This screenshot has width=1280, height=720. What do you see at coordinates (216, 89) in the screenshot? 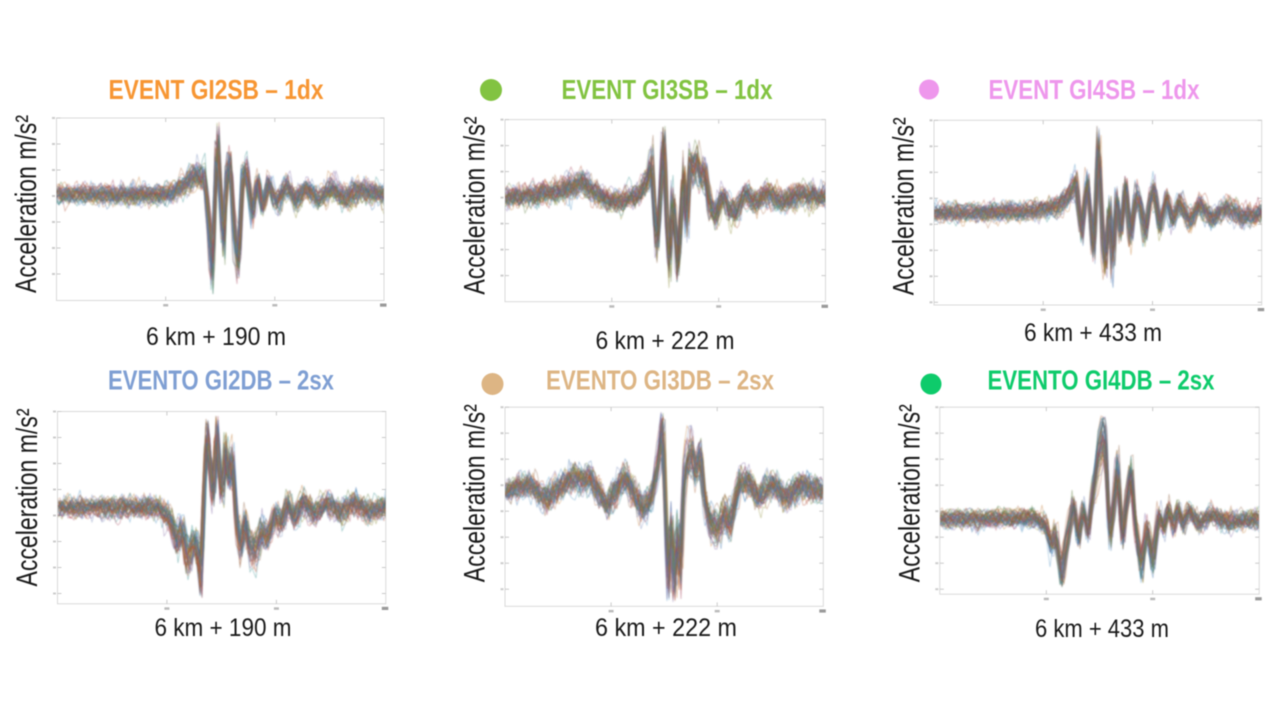
I see `svg-text: EVENT GI2SB – 1dx` at bounding box center [216, 89].